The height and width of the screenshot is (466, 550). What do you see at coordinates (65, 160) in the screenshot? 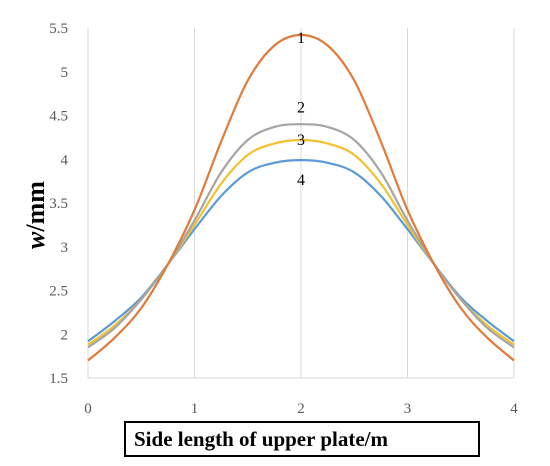
I see `y-tick-label: 4` at bounding box center [65, 160].